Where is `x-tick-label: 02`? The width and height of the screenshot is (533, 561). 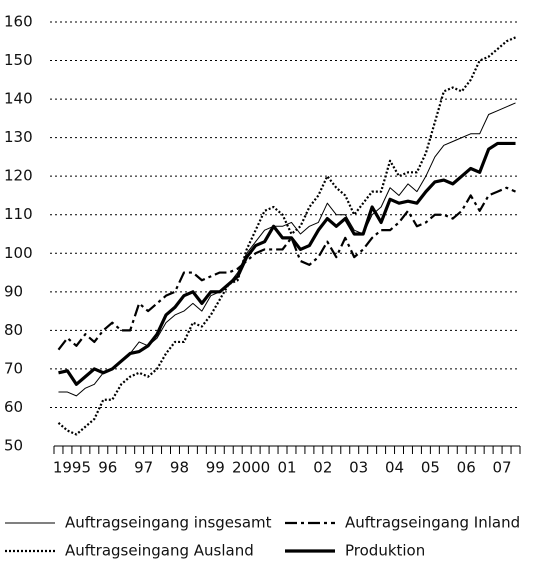
x-tick-label: 02 is located at coordinates (322, 468).